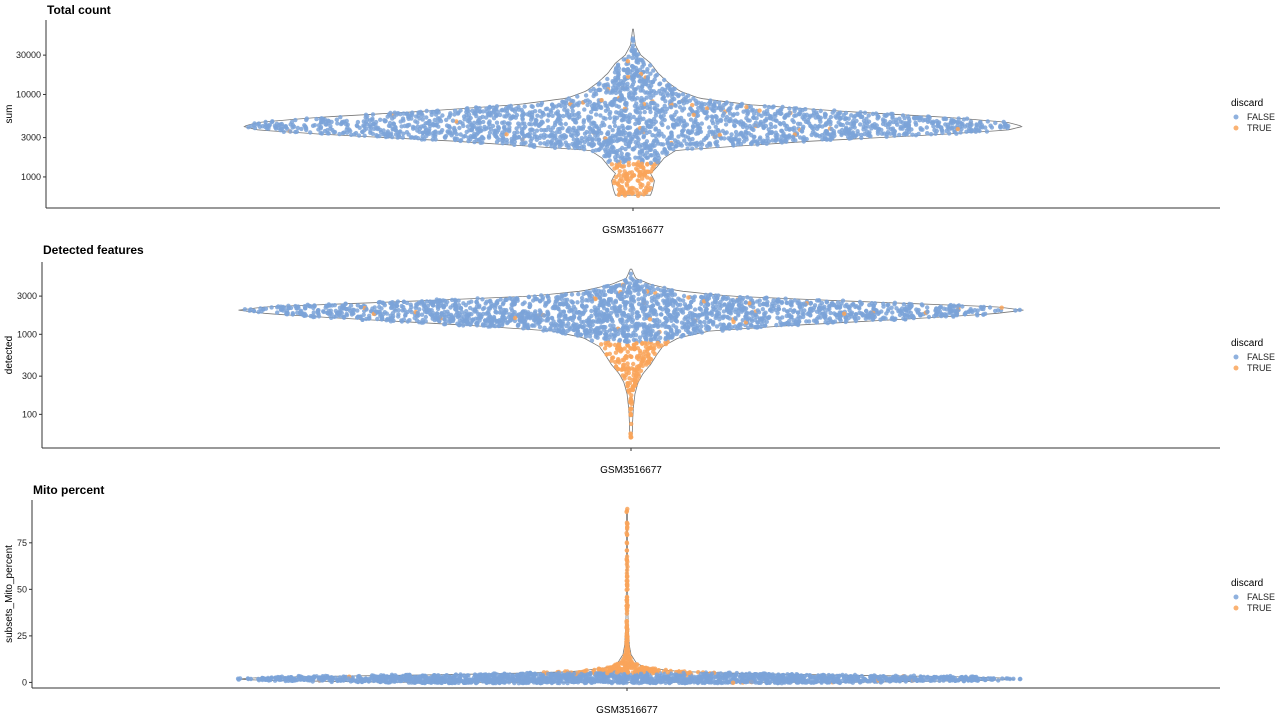 Image resolution: width=1280 pixels, height=720 pixels. I want to click on legend-key-true, so click(1236, 128).